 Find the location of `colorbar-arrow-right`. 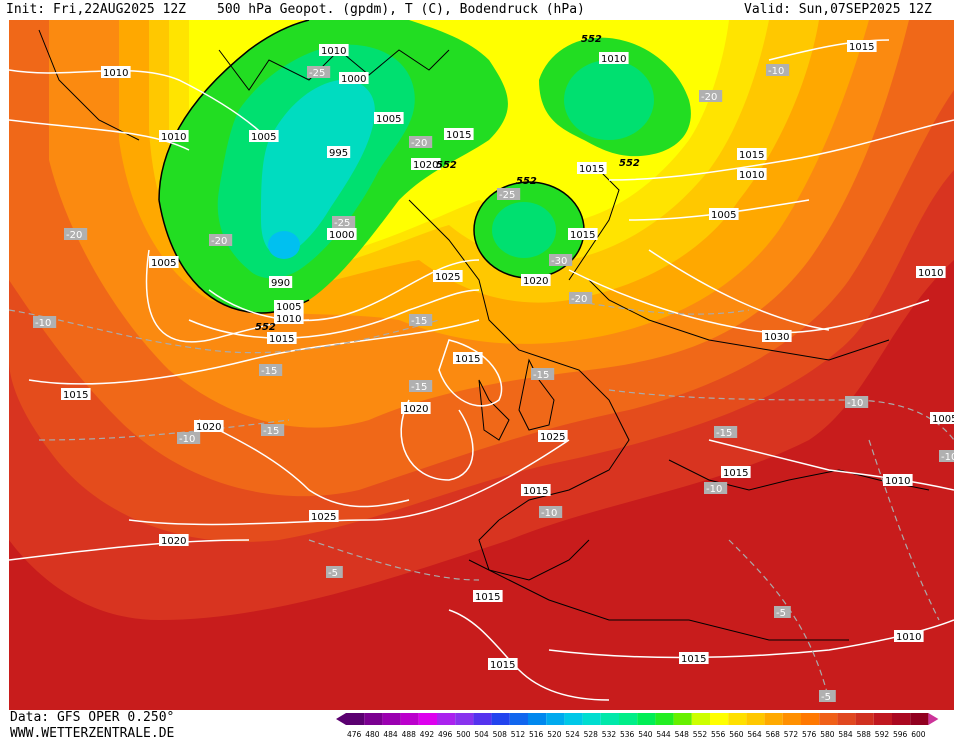

colorbar-arrow-right is located at coordinates (933, 719).